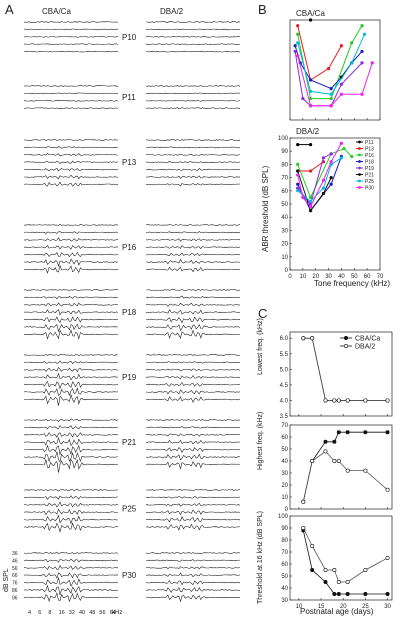  What do you see at coordinates (129, 575) in the screenshot?
I see `age-label: P30` at bounding box center [129, 575].